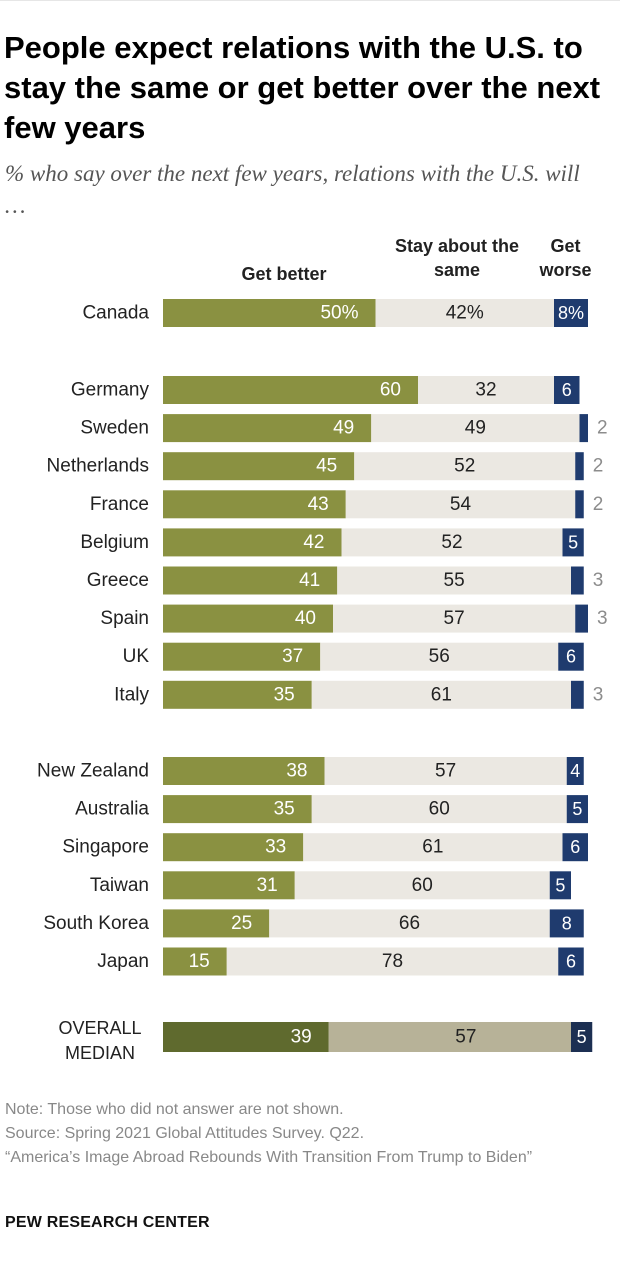 The width and height of the screenshot is (620, 1278). I want to click on value-worse-belgium: 5, so click(573, 542).